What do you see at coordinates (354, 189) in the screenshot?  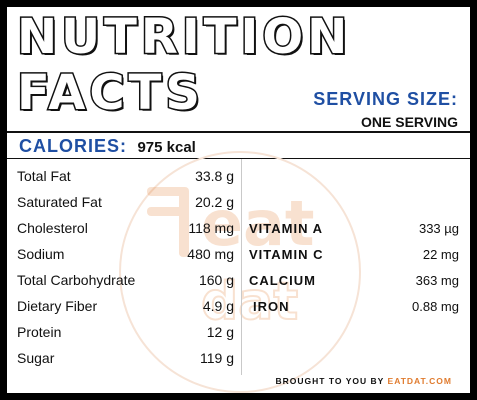 I see `vitamins-spacer` at bounding box center [354, 189].